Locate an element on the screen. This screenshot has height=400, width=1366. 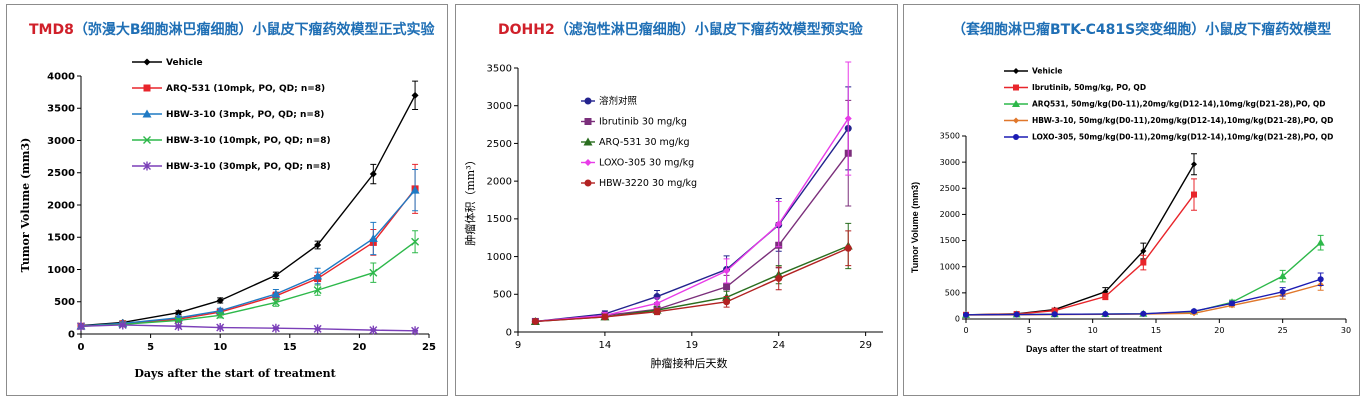
chart-title: （套细胞淋巴瘤BTK-C481S突变细胞）小鼠皮下瘤药效模型 is located at coordinates (1141, 29).